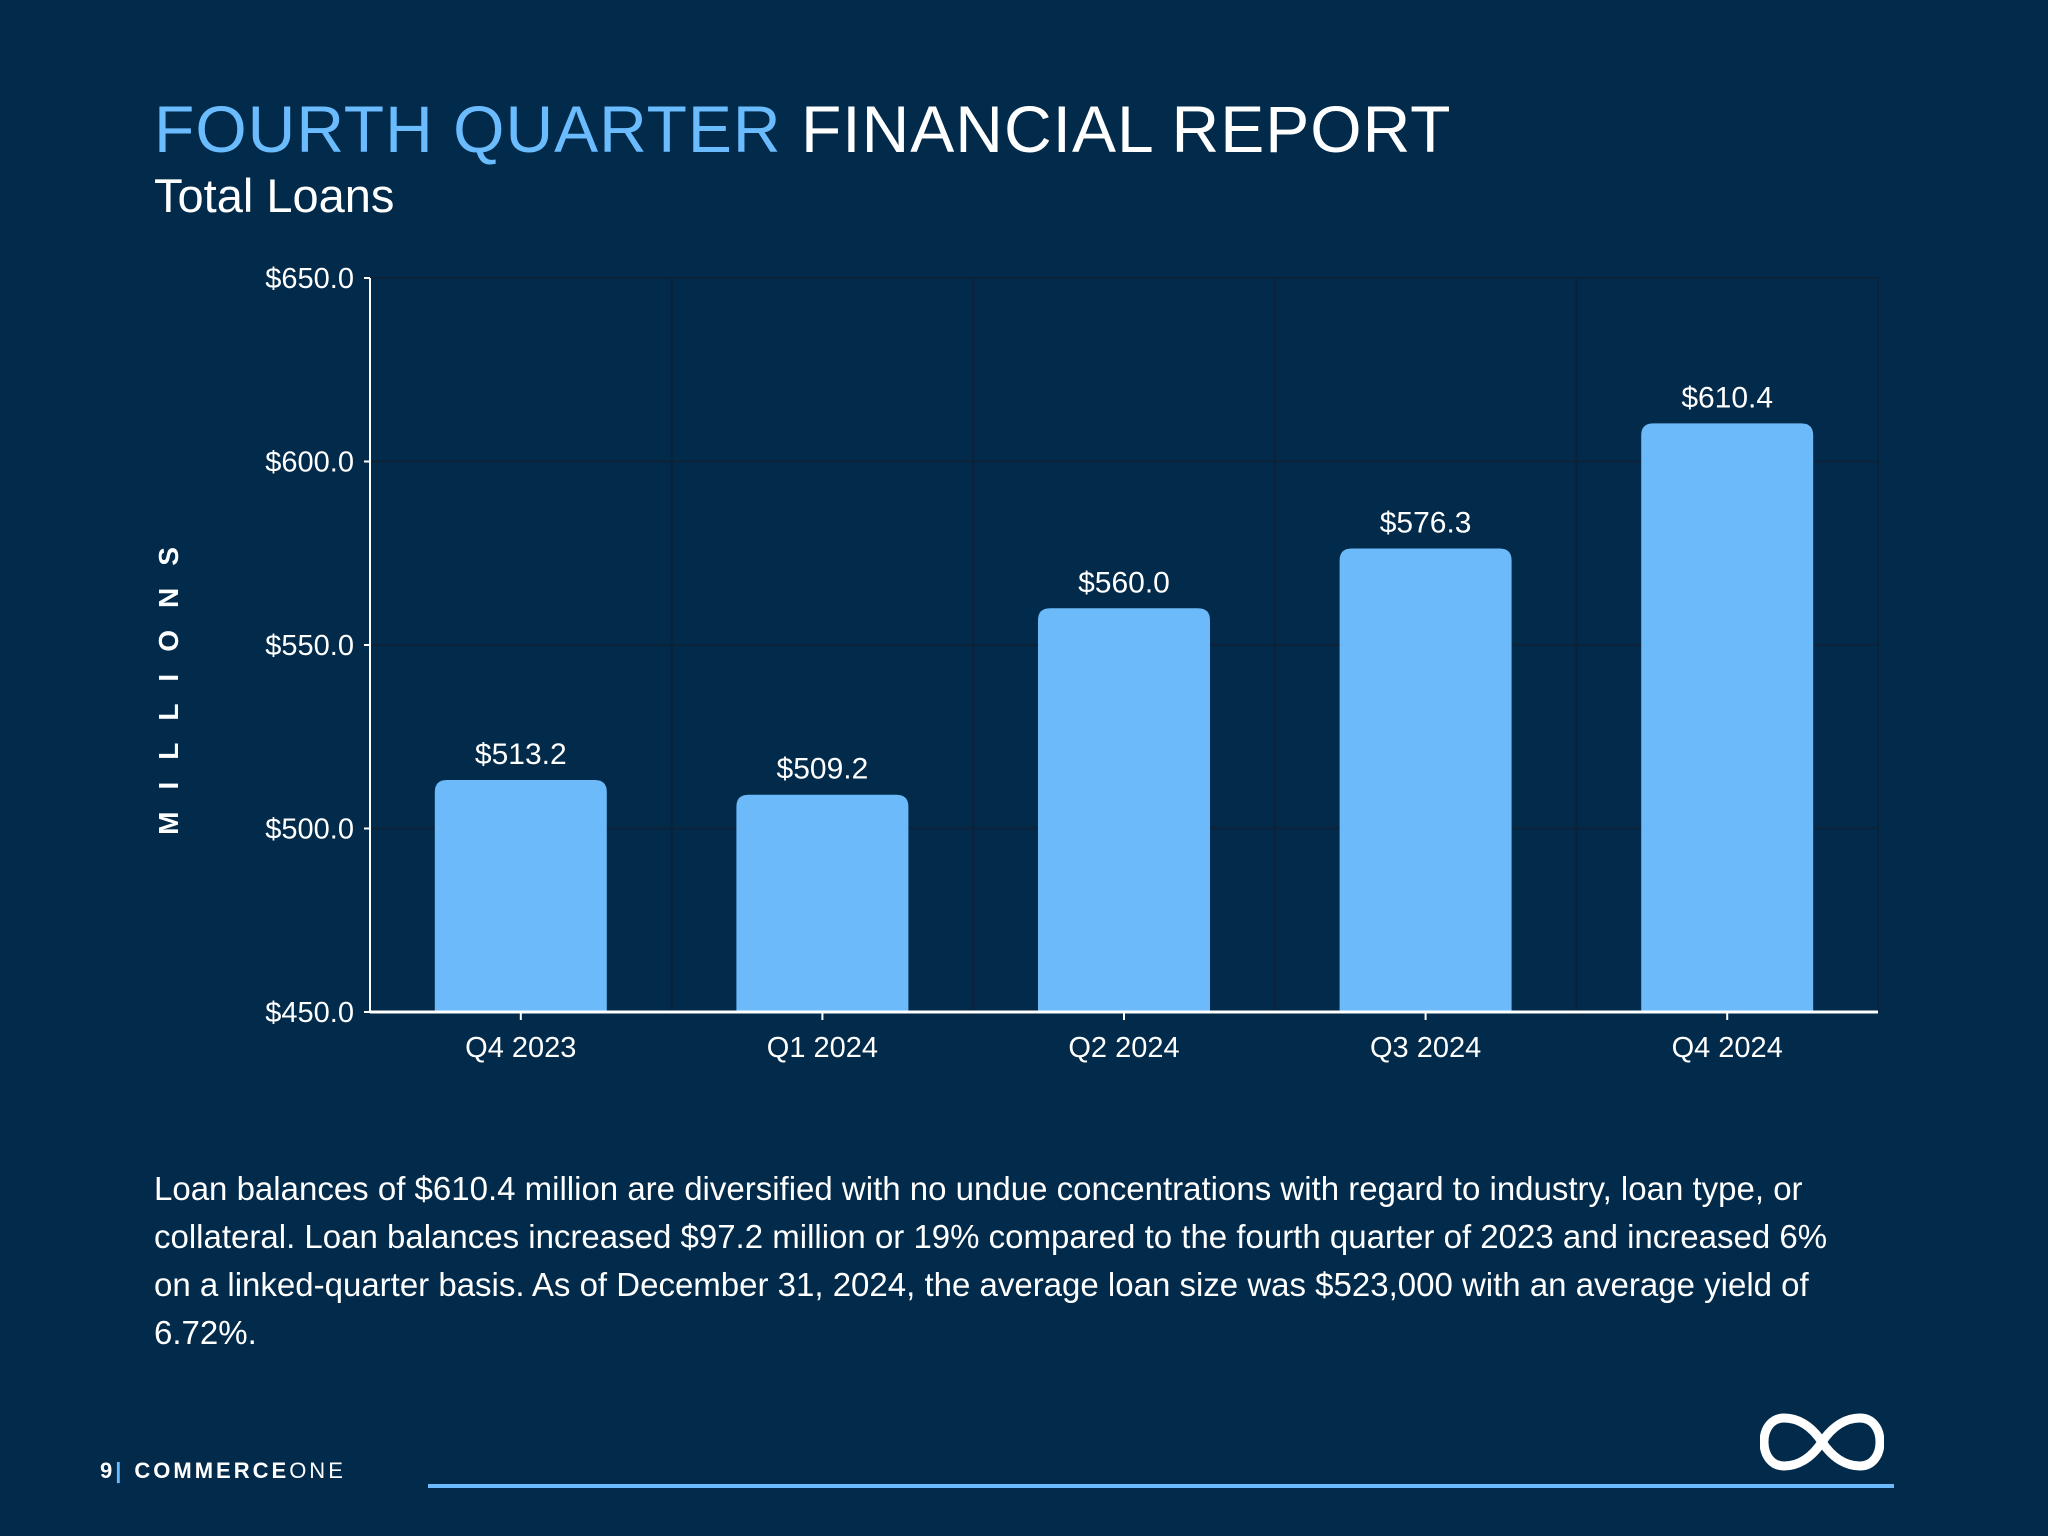  I want to click on page-subtitle: Total Loans, so click(274, 195).